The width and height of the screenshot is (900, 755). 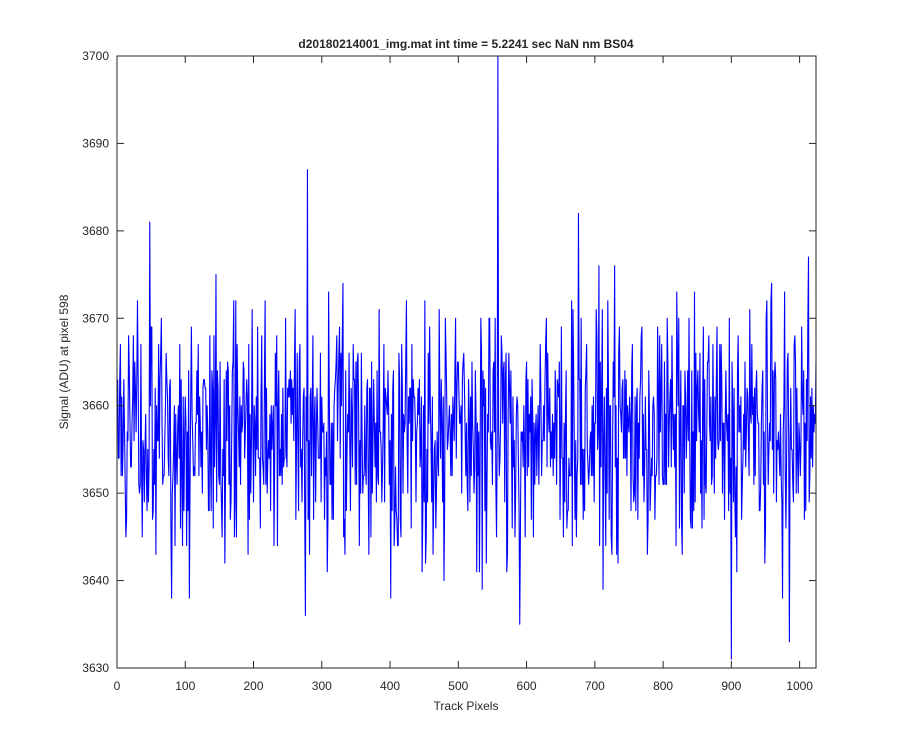 I want to click on y-tick-label: 3660, so click(x=95, y=406).